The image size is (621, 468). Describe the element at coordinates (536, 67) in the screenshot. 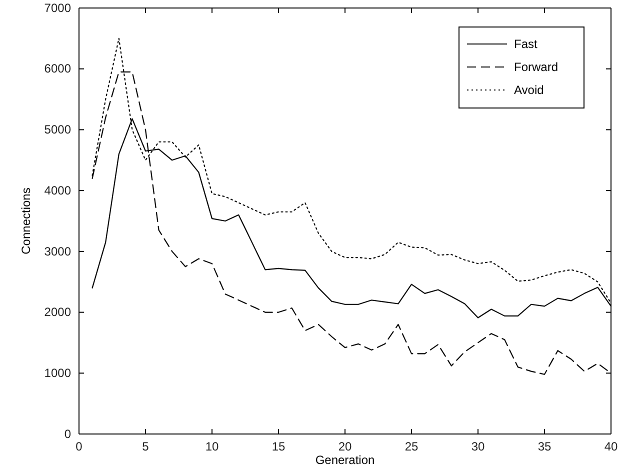

I see `legend-label: Forward` at that location.